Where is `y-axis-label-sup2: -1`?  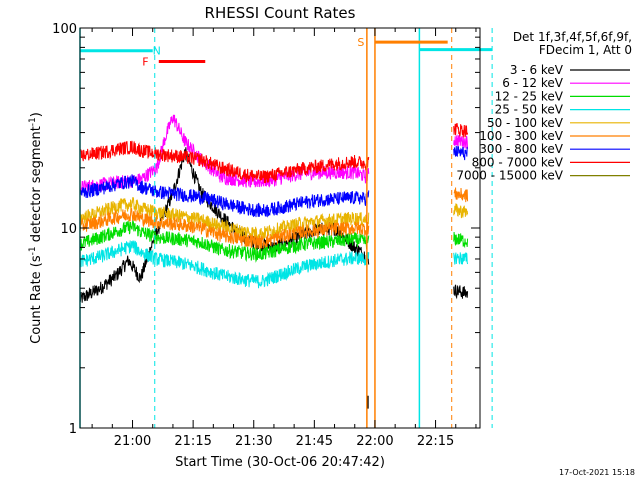
y-axis-label-sup2: -1 is located at coordinates (33, 121).